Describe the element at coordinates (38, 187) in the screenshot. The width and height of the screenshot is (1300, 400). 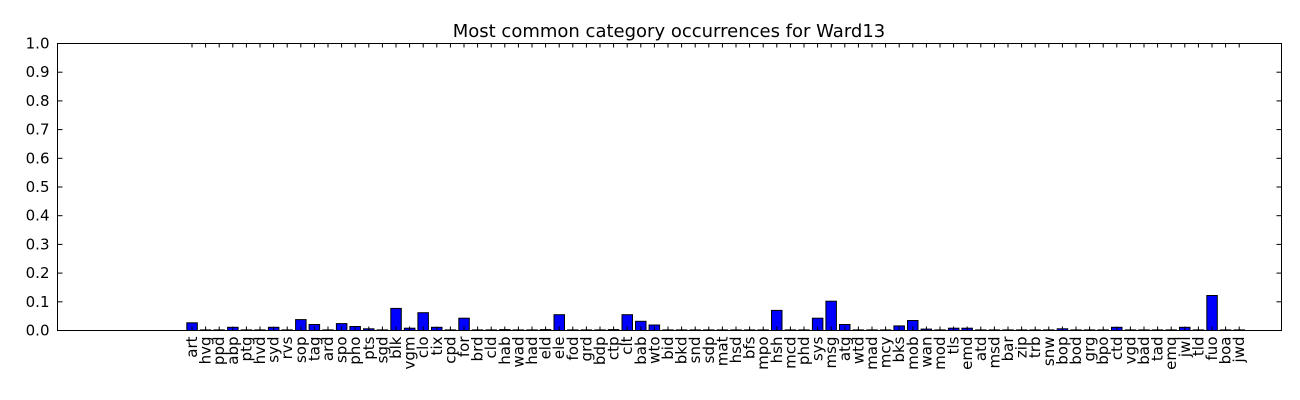
I see `y-tick-label: 0.5` at that location.